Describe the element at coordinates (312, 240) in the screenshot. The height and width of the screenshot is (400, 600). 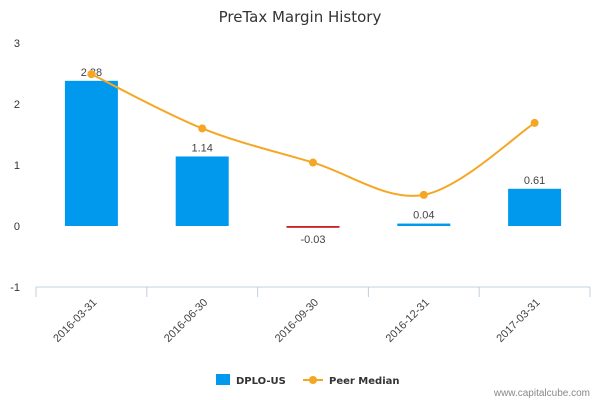
I see `bar-data-label: -0.03` at that location.